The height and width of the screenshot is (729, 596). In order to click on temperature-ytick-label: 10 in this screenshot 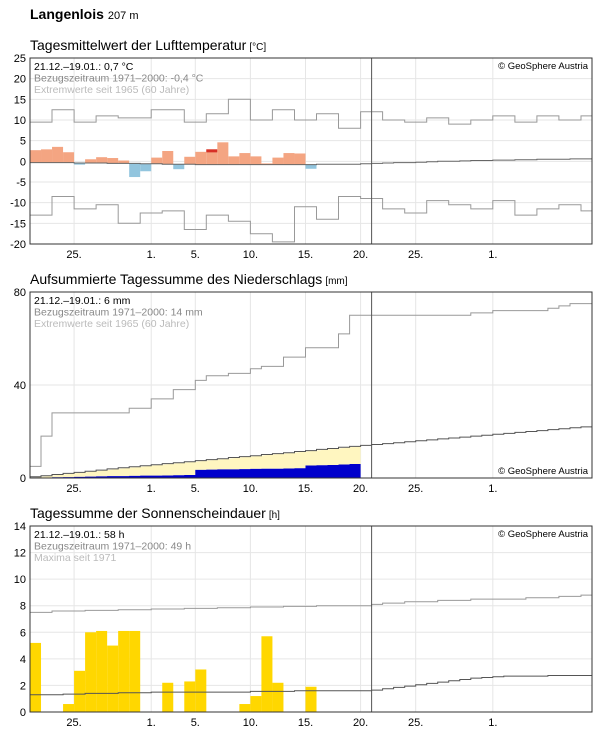, I will do `click(20, 121)`.